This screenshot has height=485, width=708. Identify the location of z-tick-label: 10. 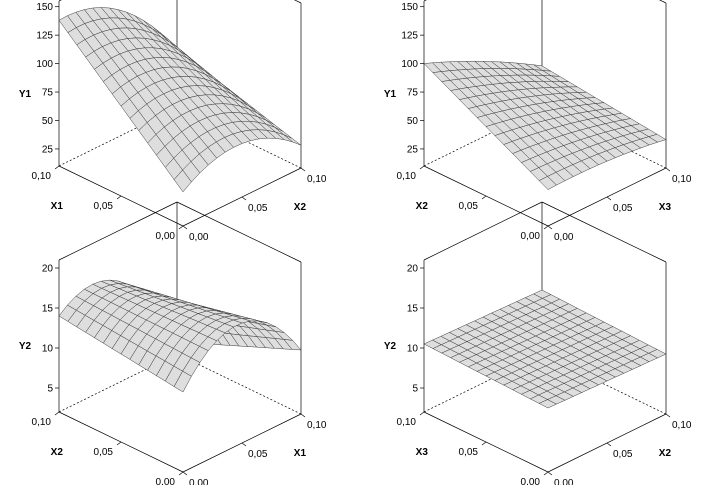
(413, 349).